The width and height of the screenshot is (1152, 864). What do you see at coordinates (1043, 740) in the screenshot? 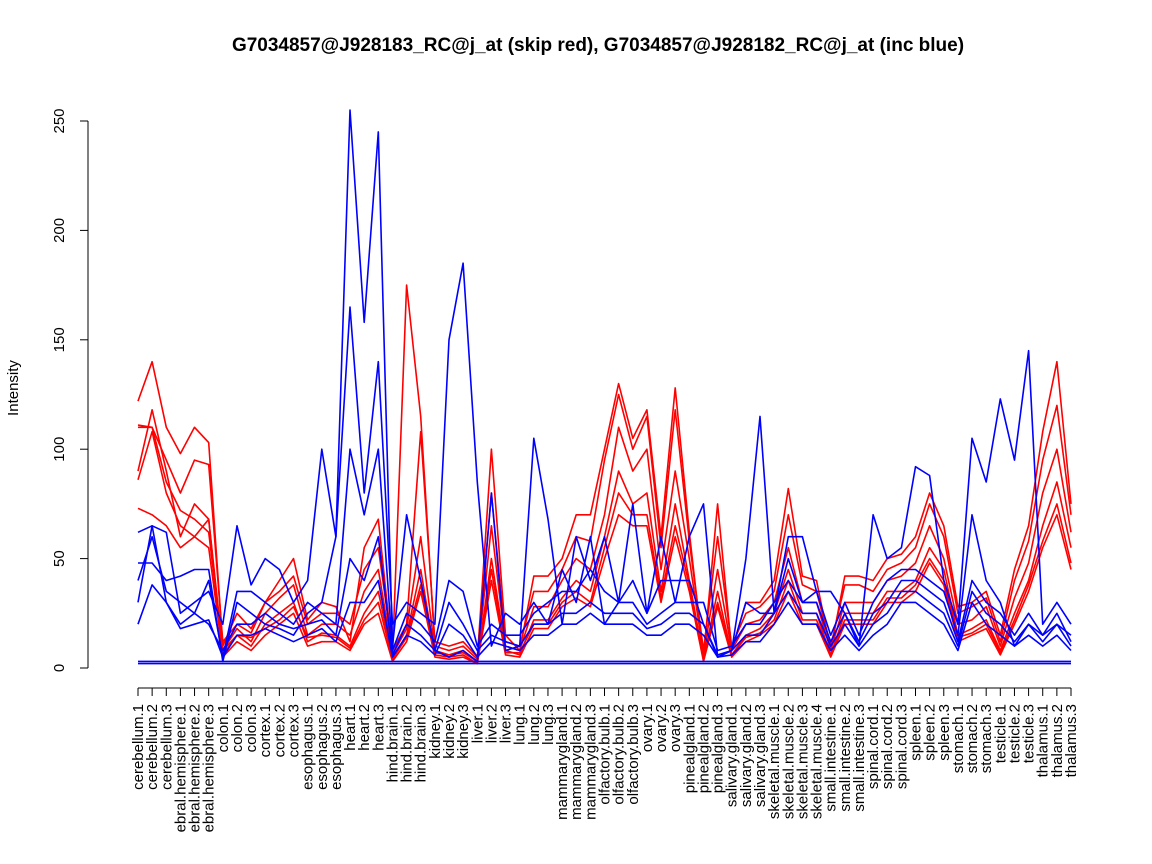
I see `x-tick-label: thalamus.1` at bounding box center [1043, 740].